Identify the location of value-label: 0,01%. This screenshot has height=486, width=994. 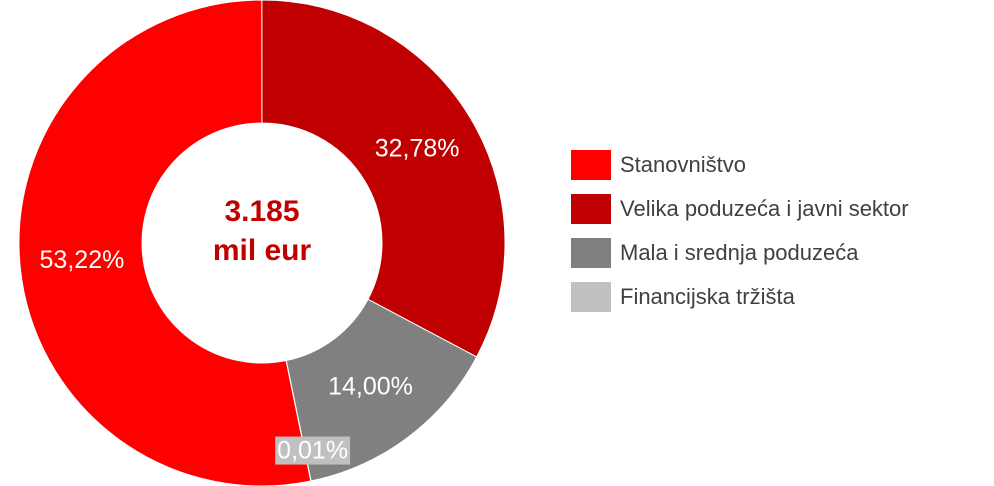
(312, 451).